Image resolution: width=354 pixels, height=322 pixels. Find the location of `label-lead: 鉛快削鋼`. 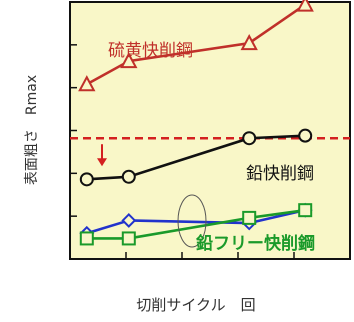

label-lead: 鉛快削鋼 is located at coordinates (280, 174).